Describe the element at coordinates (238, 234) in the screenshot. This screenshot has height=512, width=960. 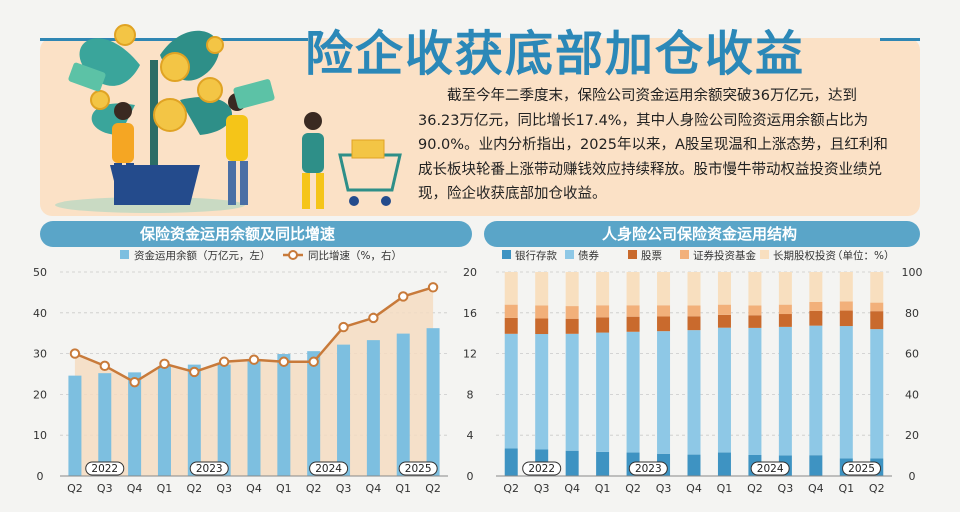
I see `left-chart-title: 保险资金运用余额及同比增速` at that location.